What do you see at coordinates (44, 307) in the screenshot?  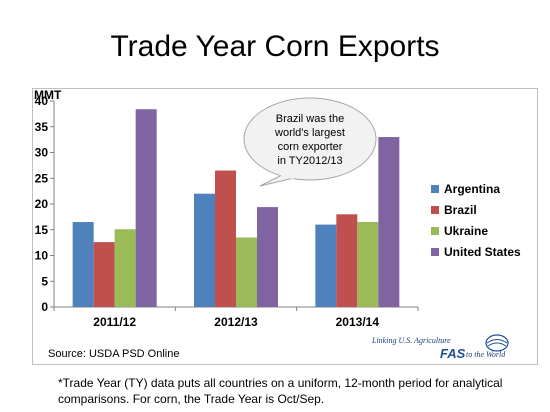 I see `y-tick-label: 0` at bounding box center [44, 307].